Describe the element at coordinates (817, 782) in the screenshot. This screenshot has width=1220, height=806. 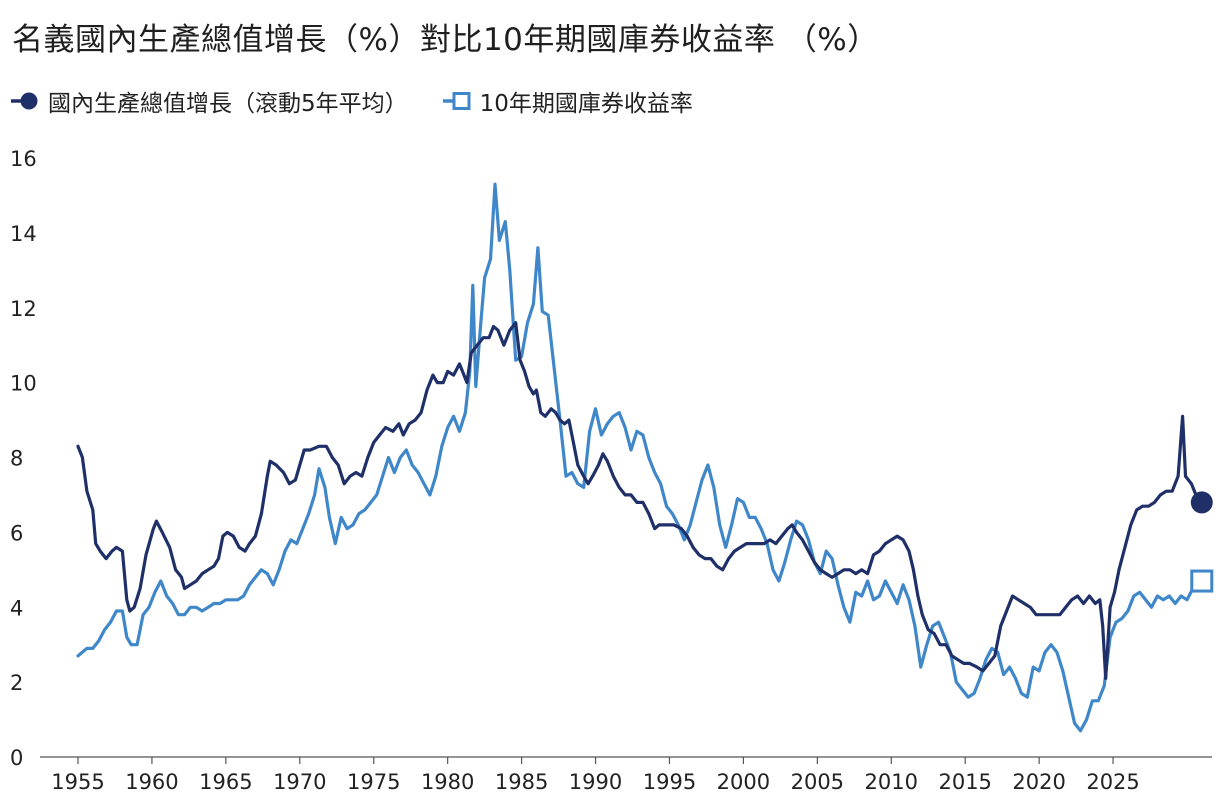
I see `x-tick-label: 2005` at that location.